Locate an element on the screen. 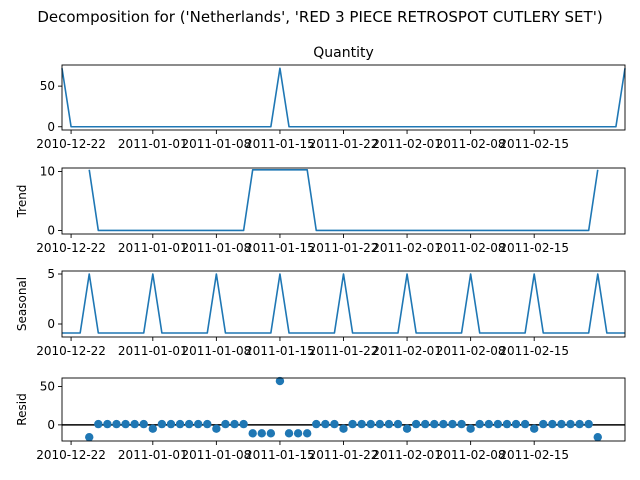  panel-2-ylabel: Trend is located at coordinates (22, 202).